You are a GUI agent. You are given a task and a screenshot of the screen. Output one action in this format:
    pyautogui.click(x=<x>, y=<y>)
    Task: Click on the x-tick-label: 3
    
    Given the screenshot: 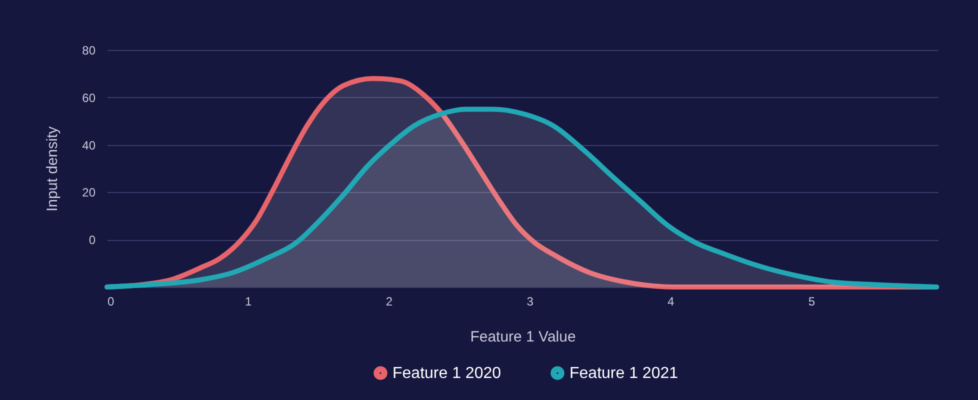 What is the action you would take?
    pyautogui.click(x=530, y=301)
    